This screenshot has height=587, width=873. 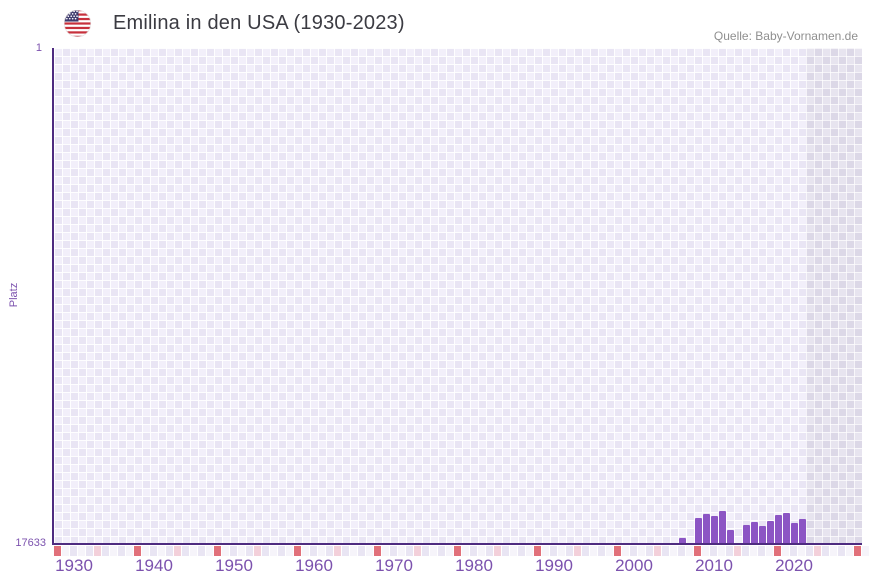 What do you see at coordinates (762, 534) in the screenshot?
I see `bar-2016` at bounding box center [762, 534].